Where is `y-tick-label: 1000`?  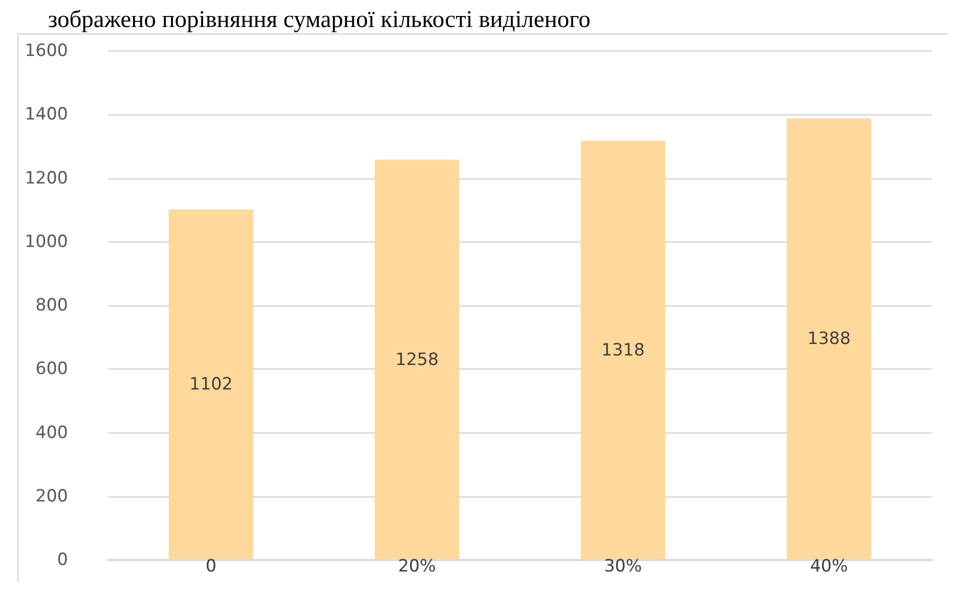 y-tick-label: 1000 is located at coordinates (46, 242).